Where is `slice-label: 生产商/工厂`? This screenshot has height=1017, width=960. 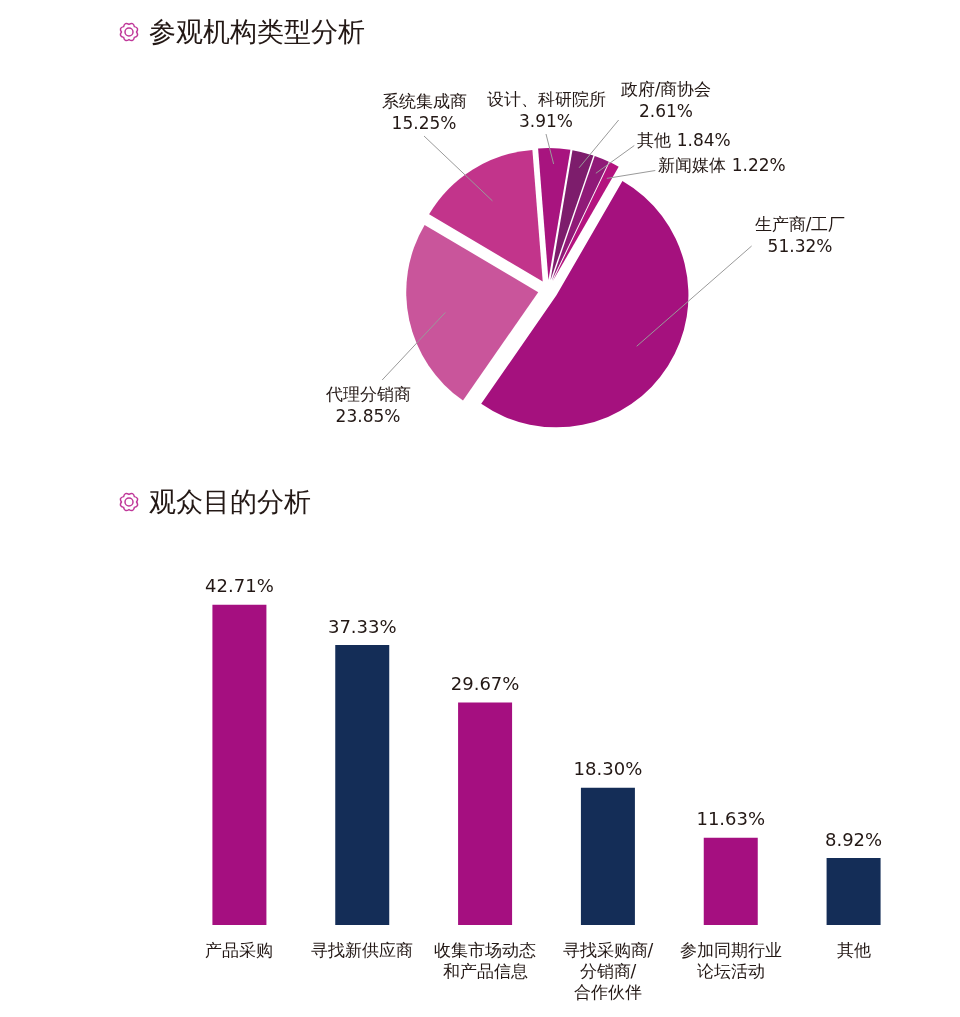 slice-label: 生产商/工厂 is located at coordinates (800, 224).